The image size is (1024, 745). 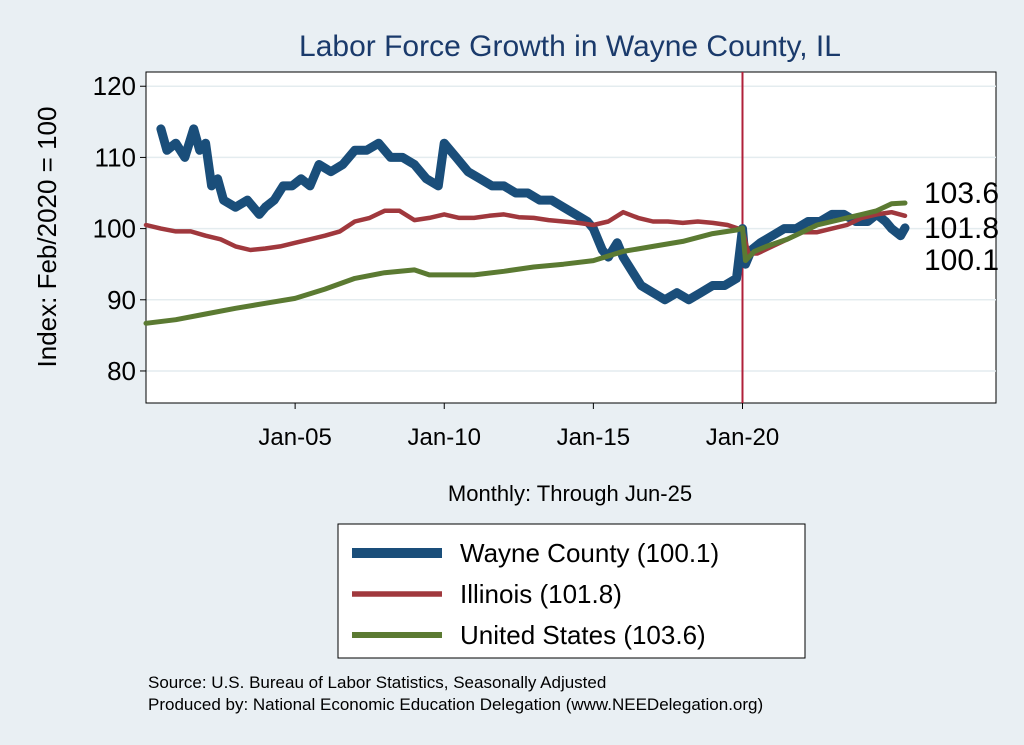 I want to click on x-tick-label: Jan-20, so click(x=742, y=437).